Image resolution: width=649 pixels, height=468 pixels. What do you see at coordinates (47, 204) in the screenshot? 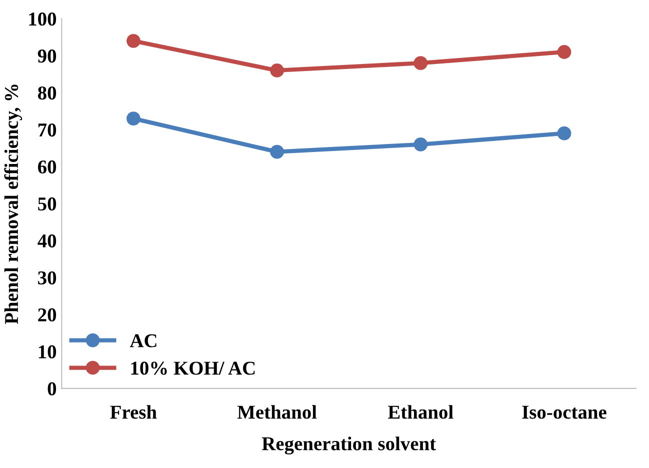
I see `y-tick-label: 50` at bounding box center [47, 204].